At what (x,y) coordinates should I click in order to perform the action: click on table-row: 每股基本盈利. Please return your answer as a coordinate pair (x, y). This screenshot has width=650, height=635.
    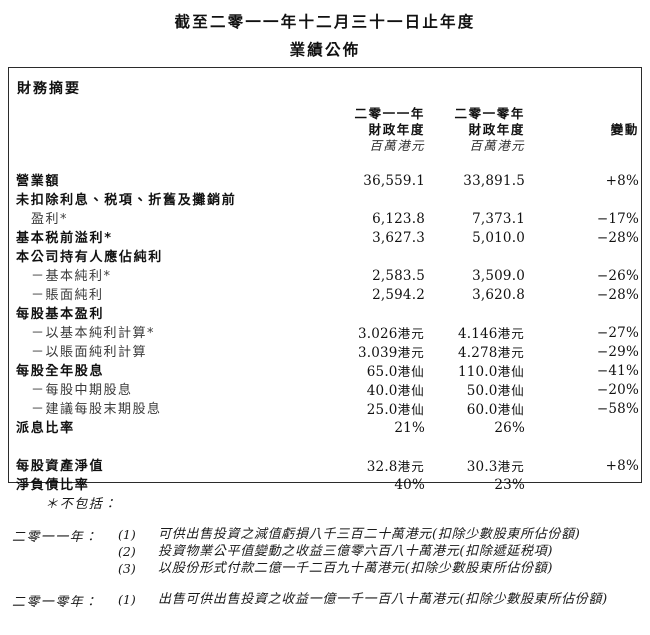
    Looking at the image, I should click on (325, 314).